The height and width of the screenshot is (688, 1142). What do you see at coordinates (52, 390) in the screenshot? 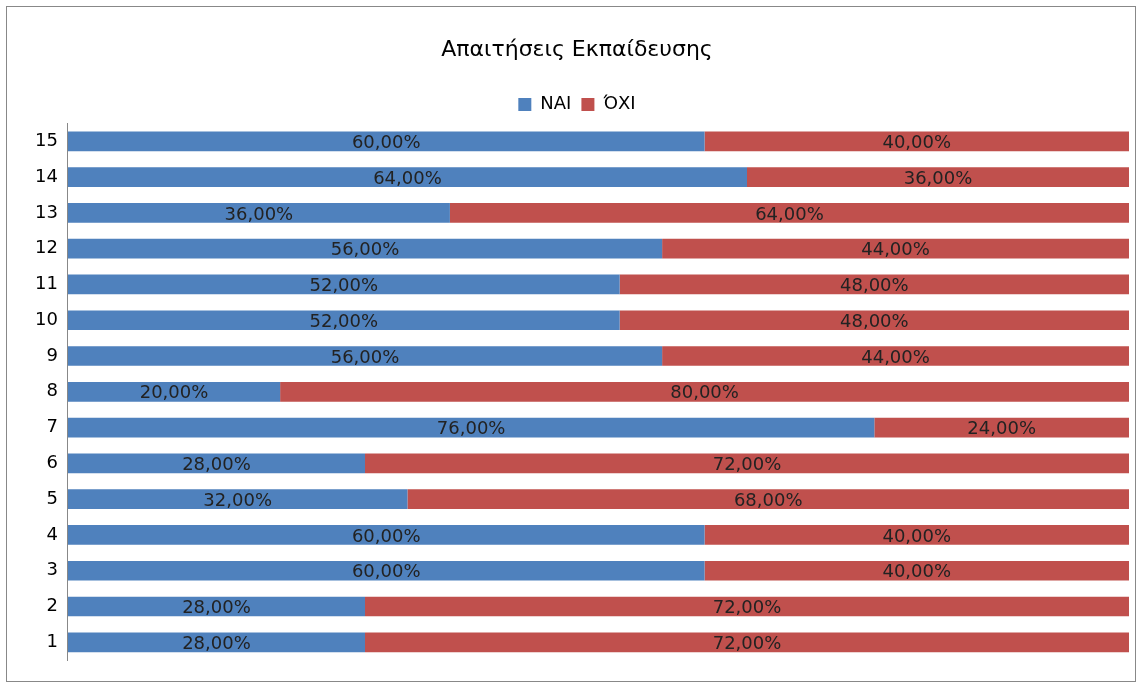
I see `y-tick-label: 8` at bounding box center [52, 390].